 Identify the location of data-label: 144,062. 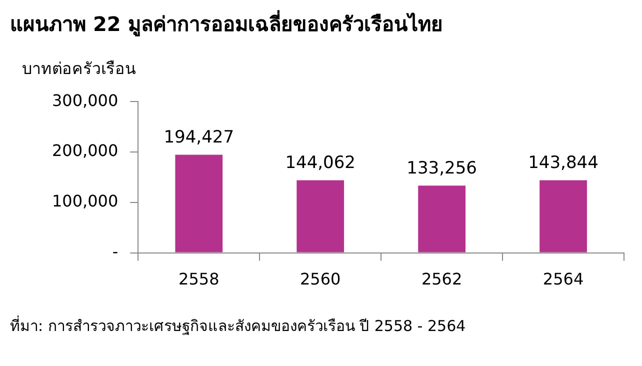
(320, 163).